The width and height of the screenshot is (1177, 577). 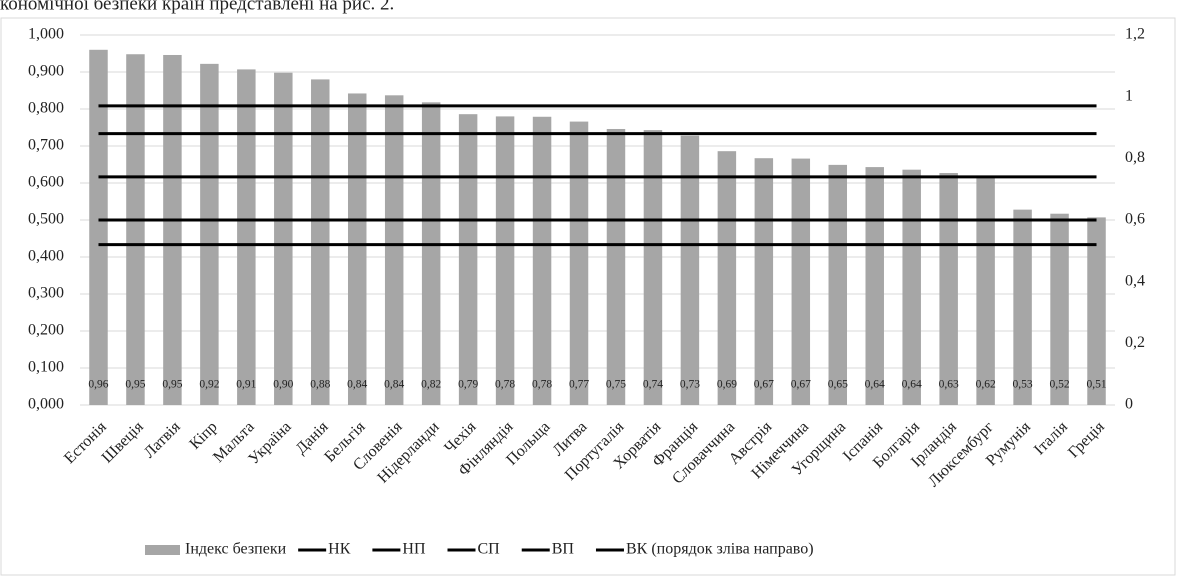 What do you see at coordinates (320, 385) in the screenshot?
I see `data-label: 0,88` at bounding box center [320, 385].